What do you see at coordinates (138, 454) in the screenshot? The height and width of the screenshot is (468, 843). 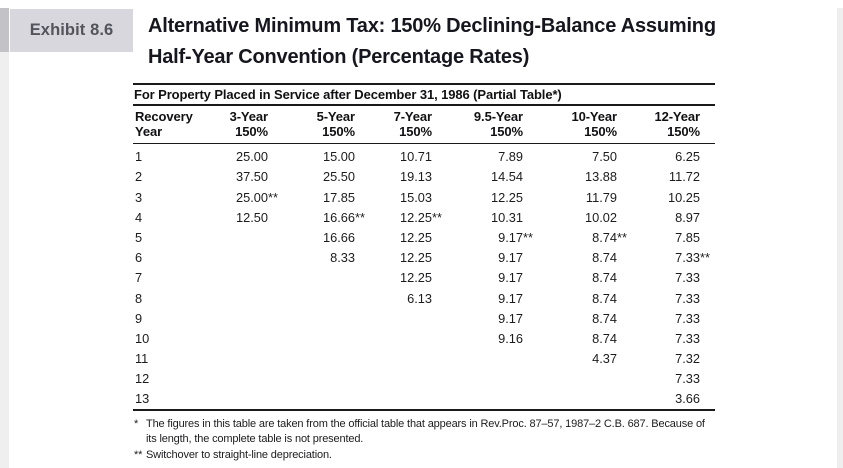 I see `footnote-2-marker: **` at bounding box center [138, 454].